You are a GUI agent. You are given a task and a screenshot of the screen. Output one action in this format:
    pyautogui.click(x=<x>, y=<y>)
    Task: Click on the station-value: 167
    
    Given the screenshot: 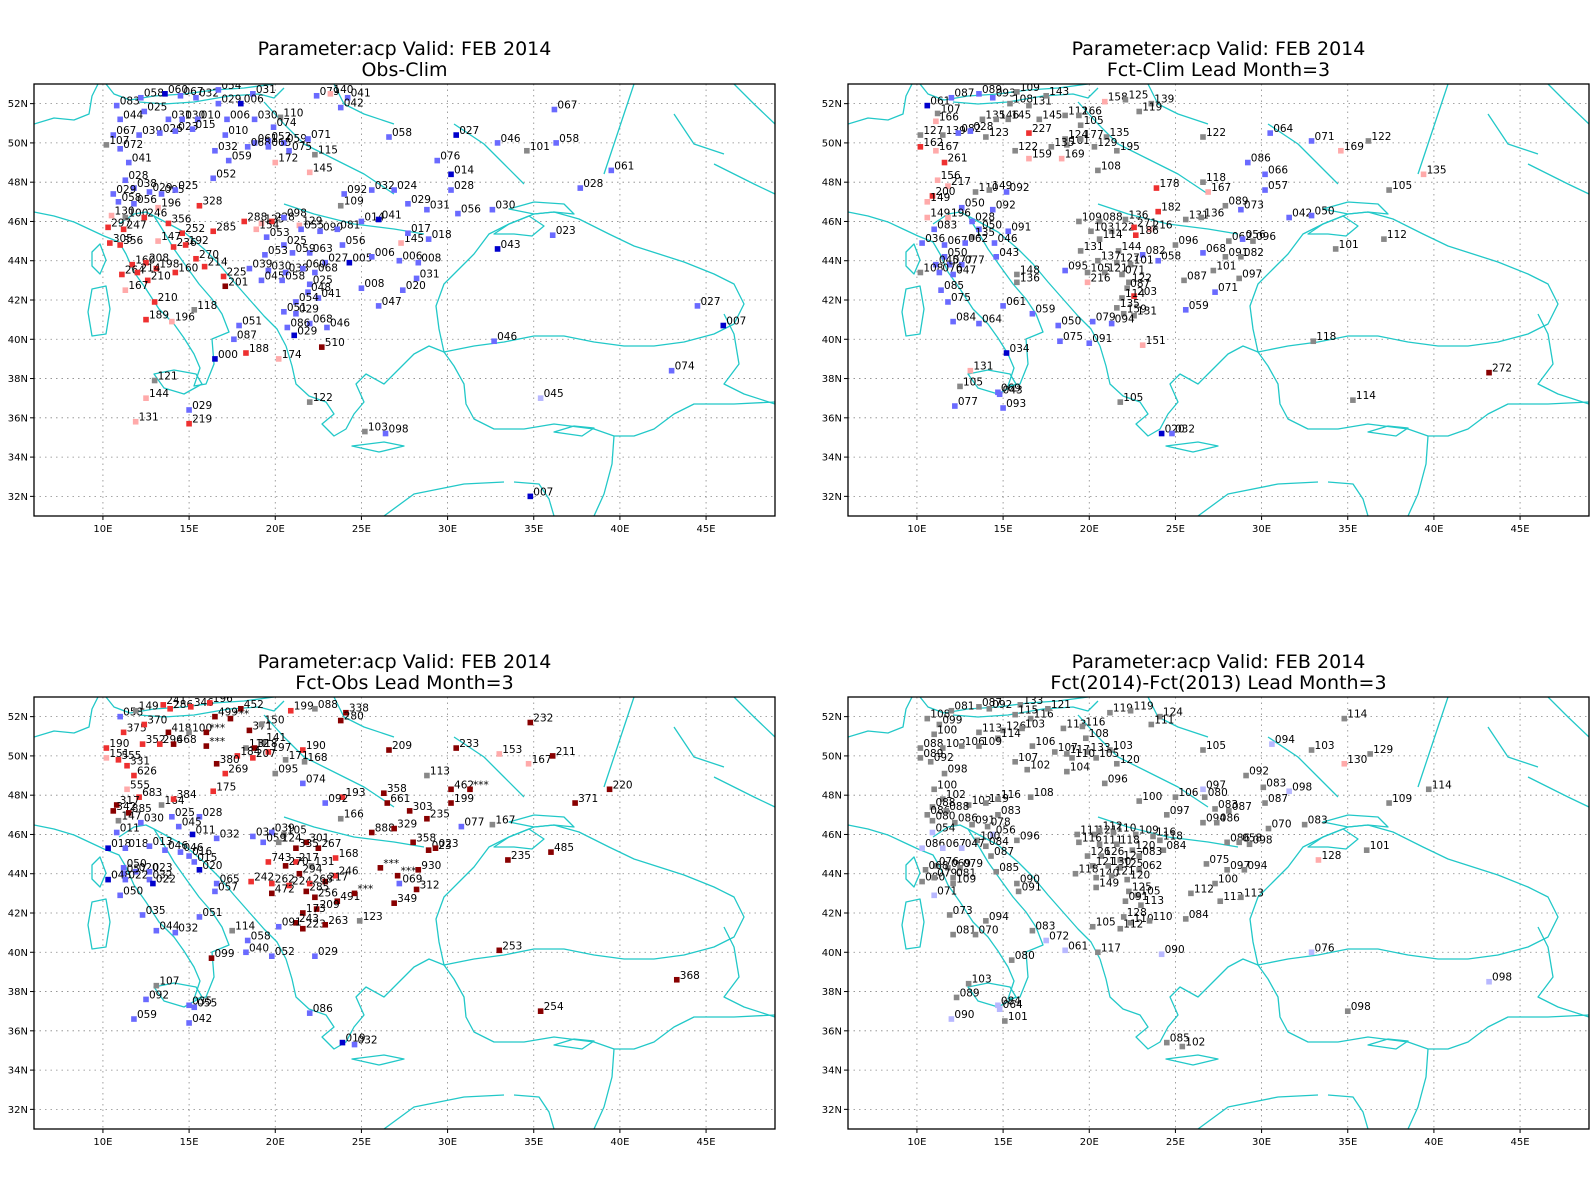 What is the action you would take?
    pyautogui.click(x=542, y=760)
    